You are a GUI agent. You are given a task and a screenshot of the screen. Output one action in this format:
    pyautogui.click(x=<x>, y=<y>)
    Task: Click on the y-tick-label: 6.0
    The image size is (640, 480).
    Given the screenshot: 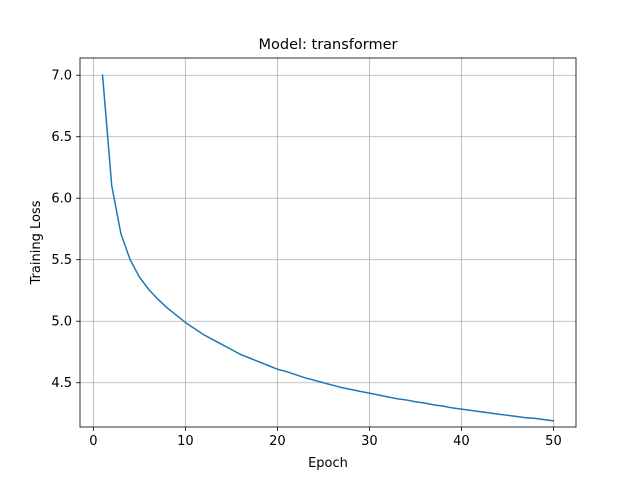 What is the action you would take?
    pyautogui.click(x=61, y=199)
    